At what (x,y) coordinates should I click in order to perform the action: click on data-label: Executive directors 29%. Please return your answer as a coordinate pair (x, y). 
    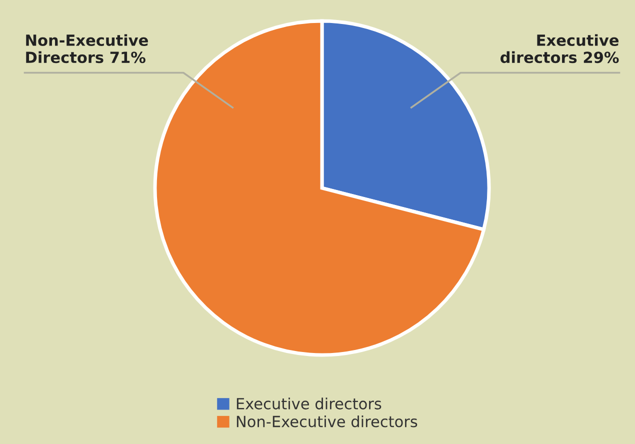
    Looking at the image, I should click on (559, 49).